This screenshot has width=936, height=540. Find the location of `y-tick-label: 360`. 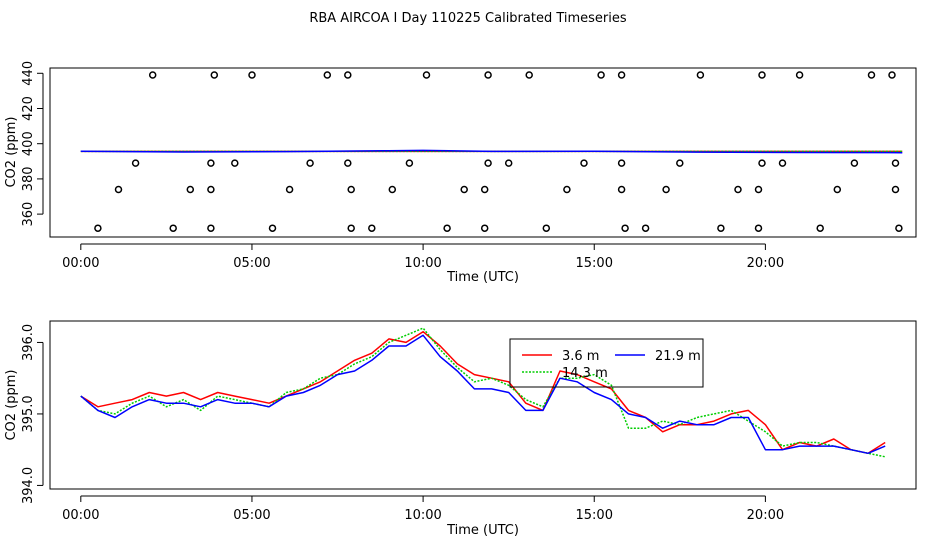

y-tick-label: 360 is located at coordinates (28, 214).